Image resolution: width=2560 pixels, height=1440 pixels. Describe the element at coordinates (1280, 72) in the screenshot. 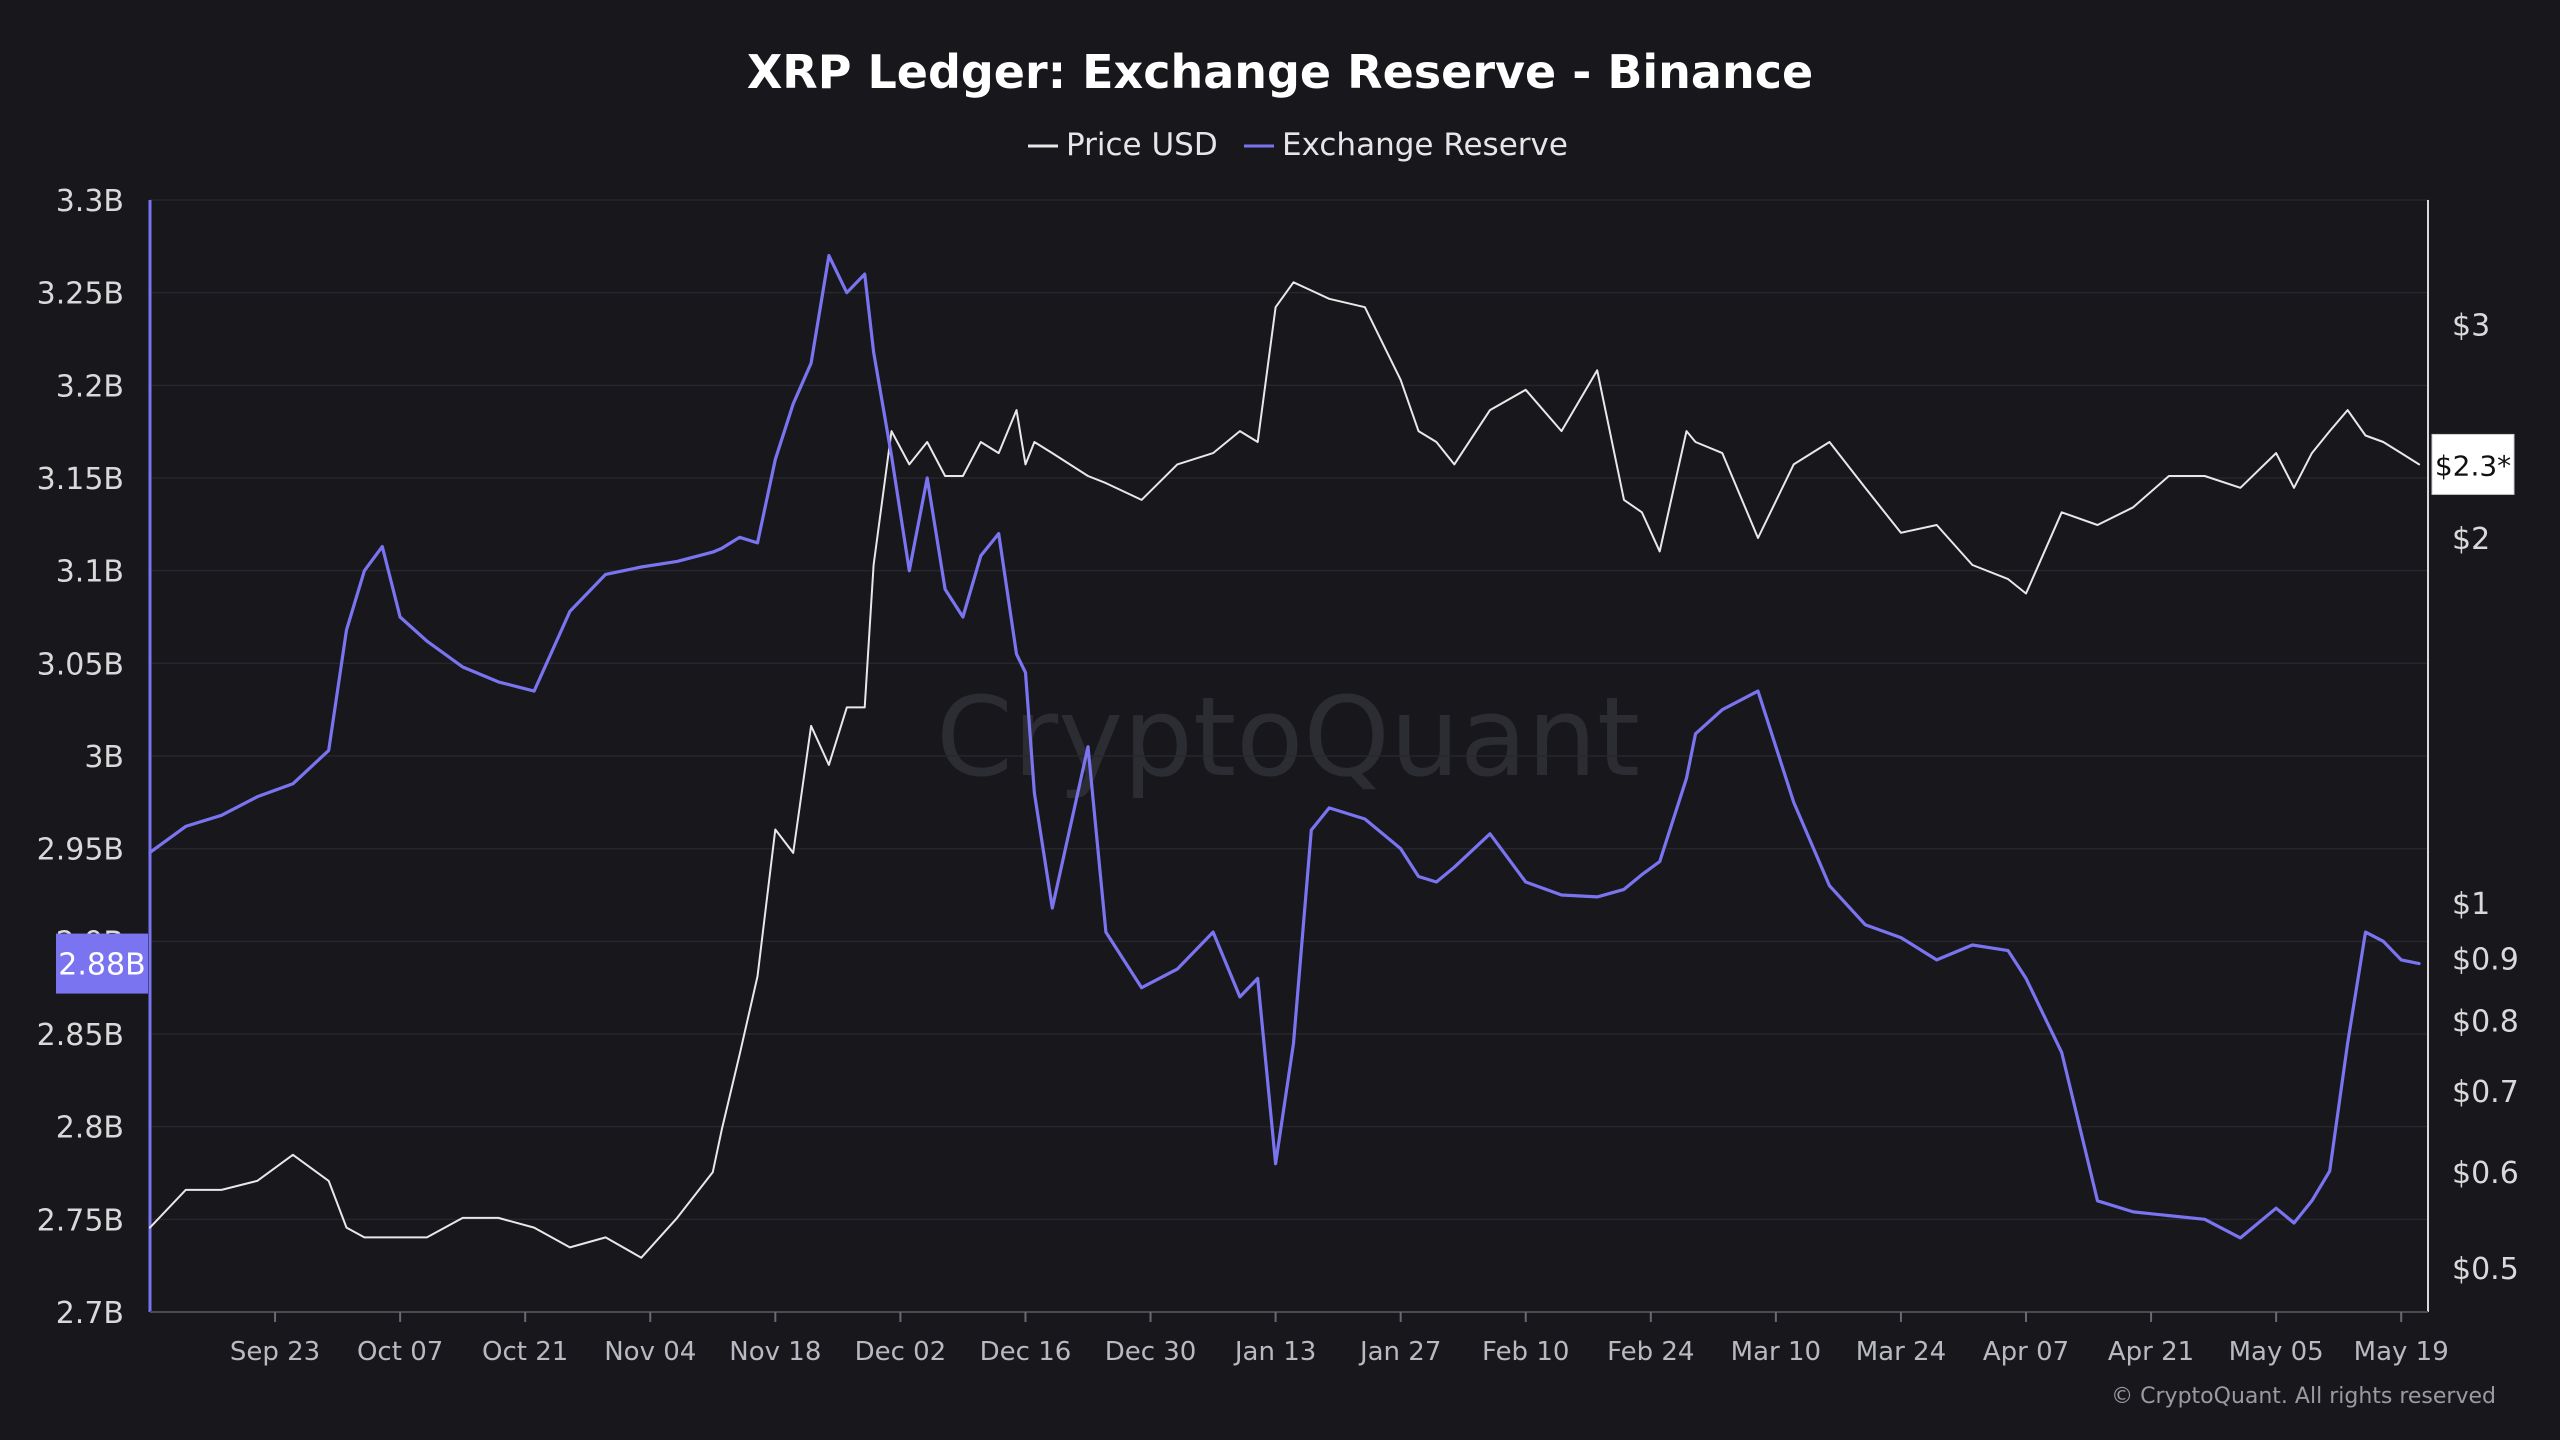

I see `chart-title: XRP Ledger: Exchange Reserve - Binance` at that location.